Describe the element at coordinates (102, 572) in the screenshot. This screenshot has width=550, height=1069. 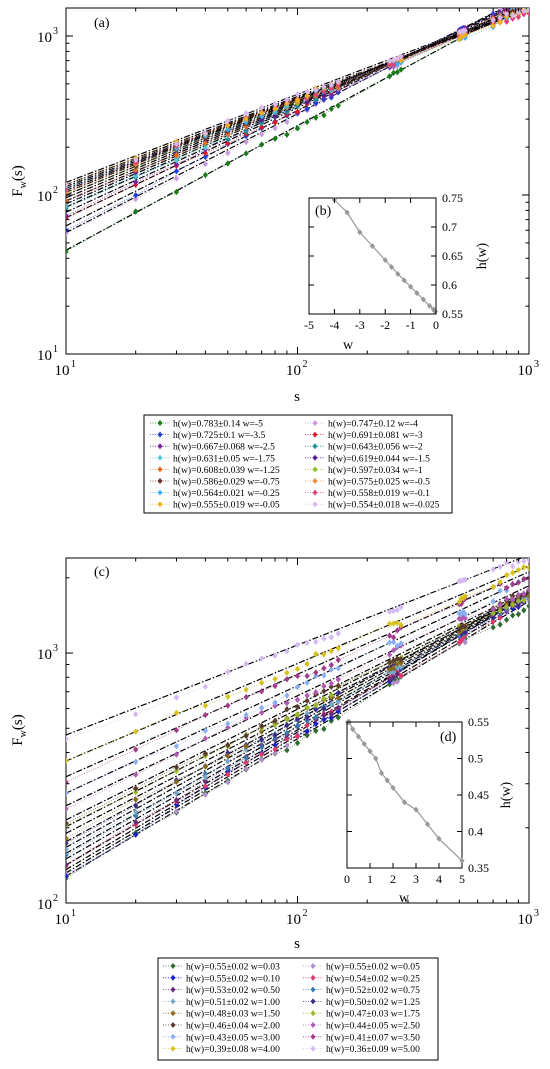
I see `panel-c-label: (c)` at that location.